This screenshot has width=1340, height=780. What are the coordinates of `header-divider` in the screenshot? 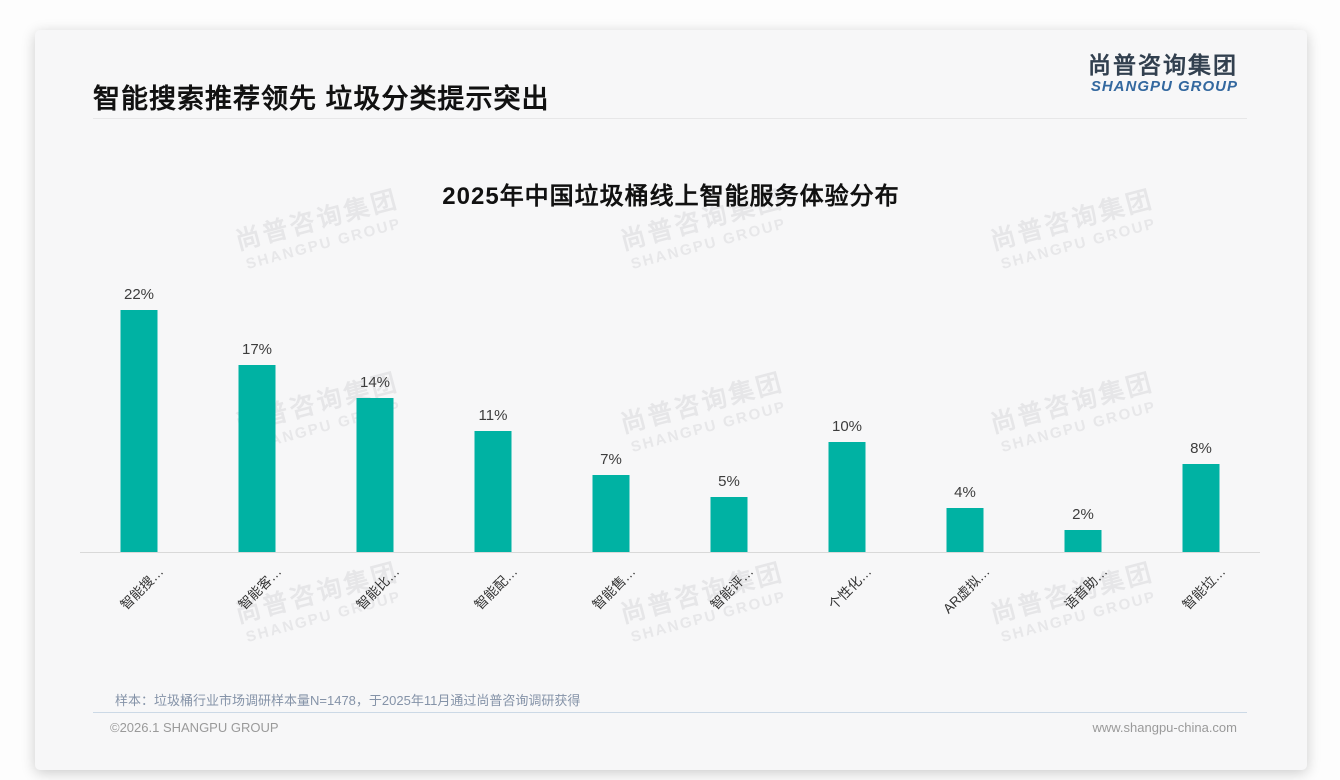 It's located at (670, 118).